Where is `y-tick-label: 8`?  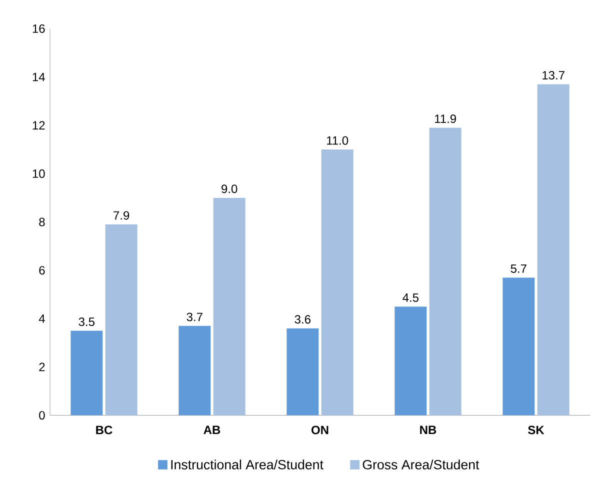
y-tick-label: 8 is located at coordinates (42, 222).